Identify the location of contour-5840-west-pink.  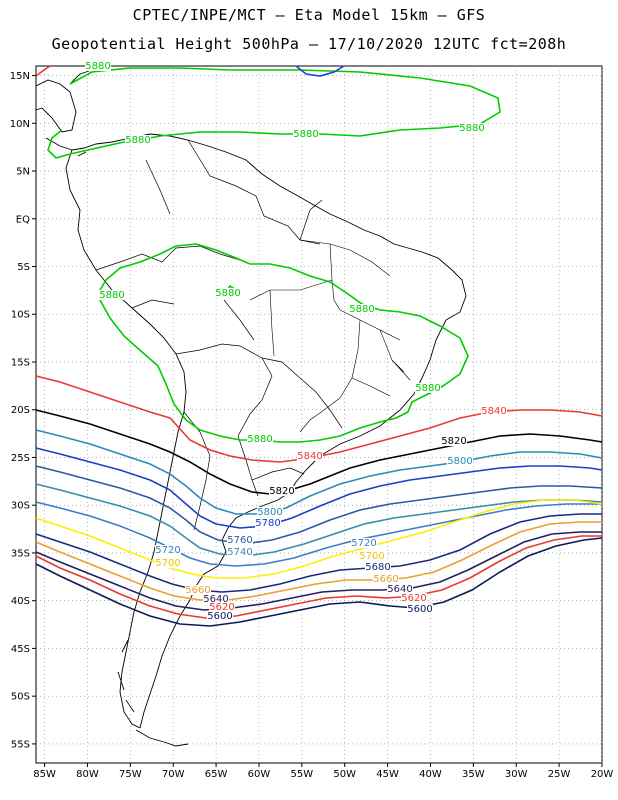
(43, 71).